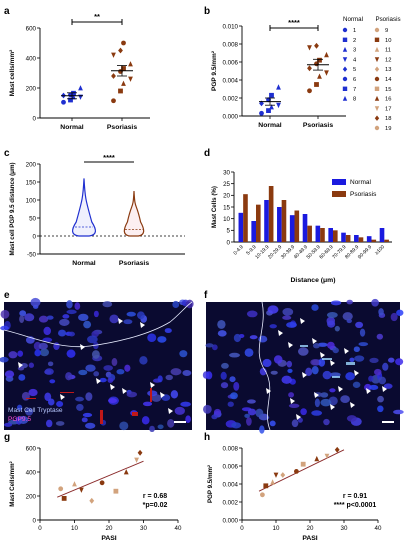 The height and width of the screenshot is (550, 404). What do you see at coordinates (98, 366) in the screenshot?
I see `micrograph-e-background` at bounding box center [98, 366].